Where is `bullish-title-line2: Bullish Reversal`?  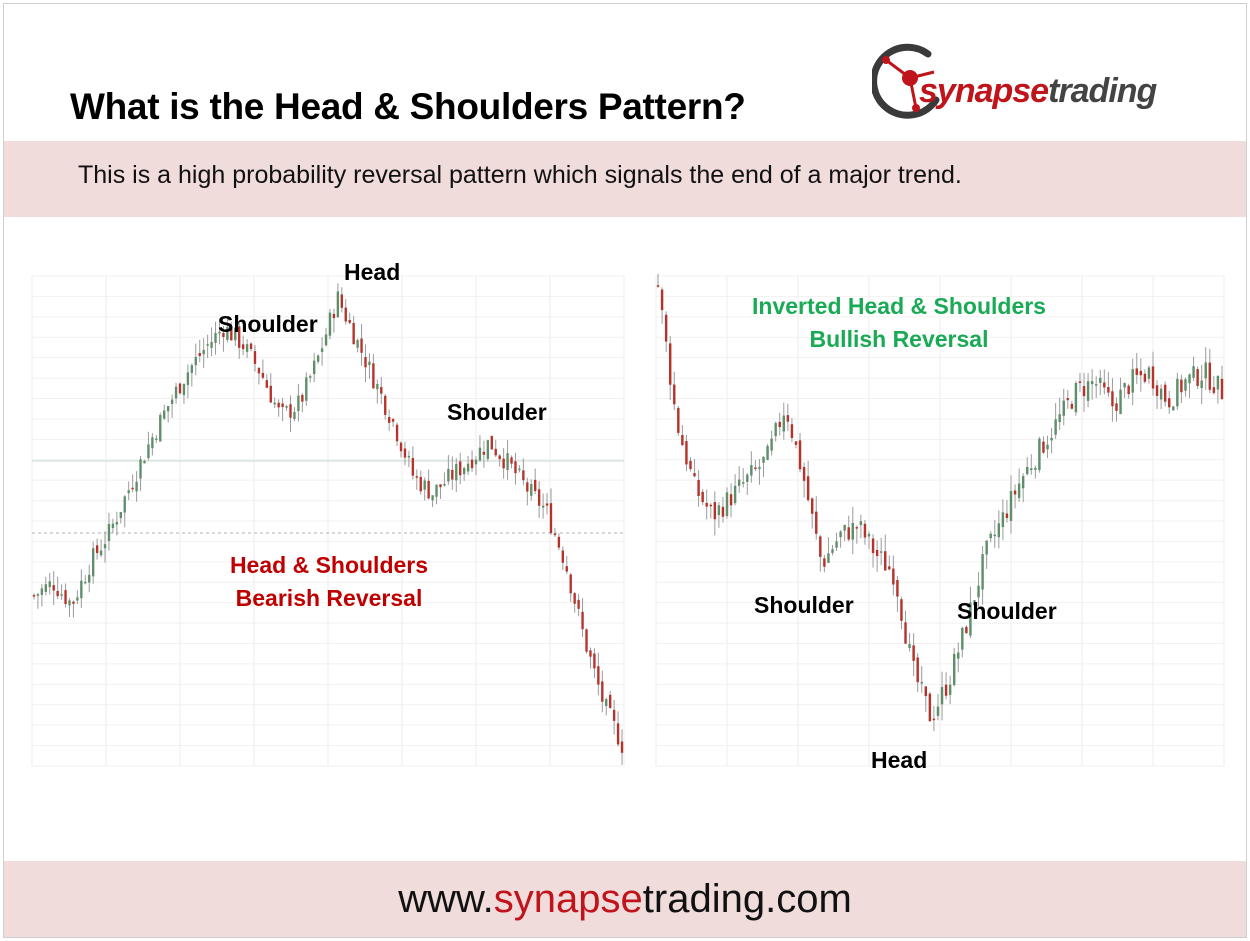 bullish-title-line2: Bullish Reversal is located at coordinates (899, 339).